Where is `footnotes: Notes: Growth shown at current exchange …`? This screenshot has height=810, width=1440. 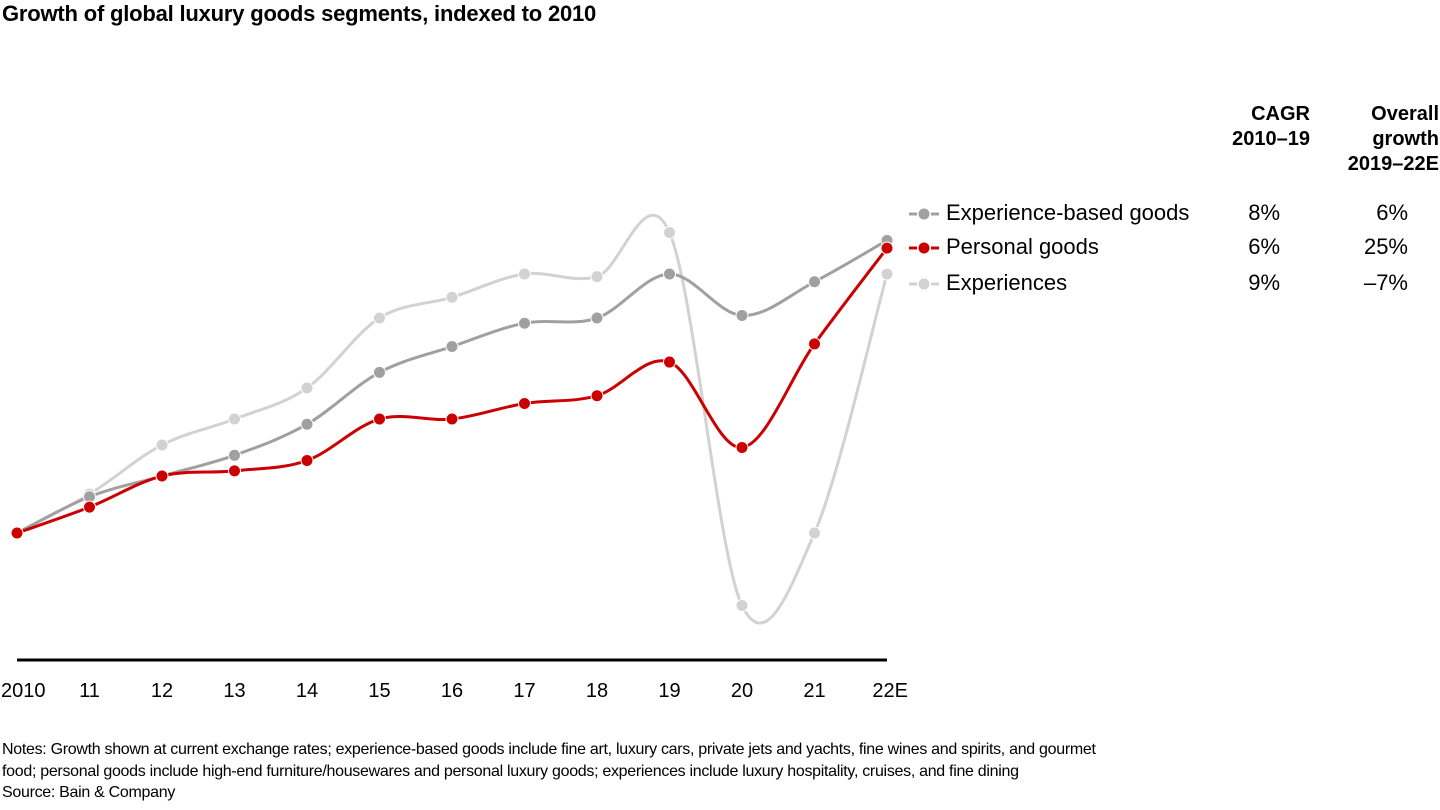 footnotes: Notes: Growth shown at current exchange … is located at coordinates (721, 771).